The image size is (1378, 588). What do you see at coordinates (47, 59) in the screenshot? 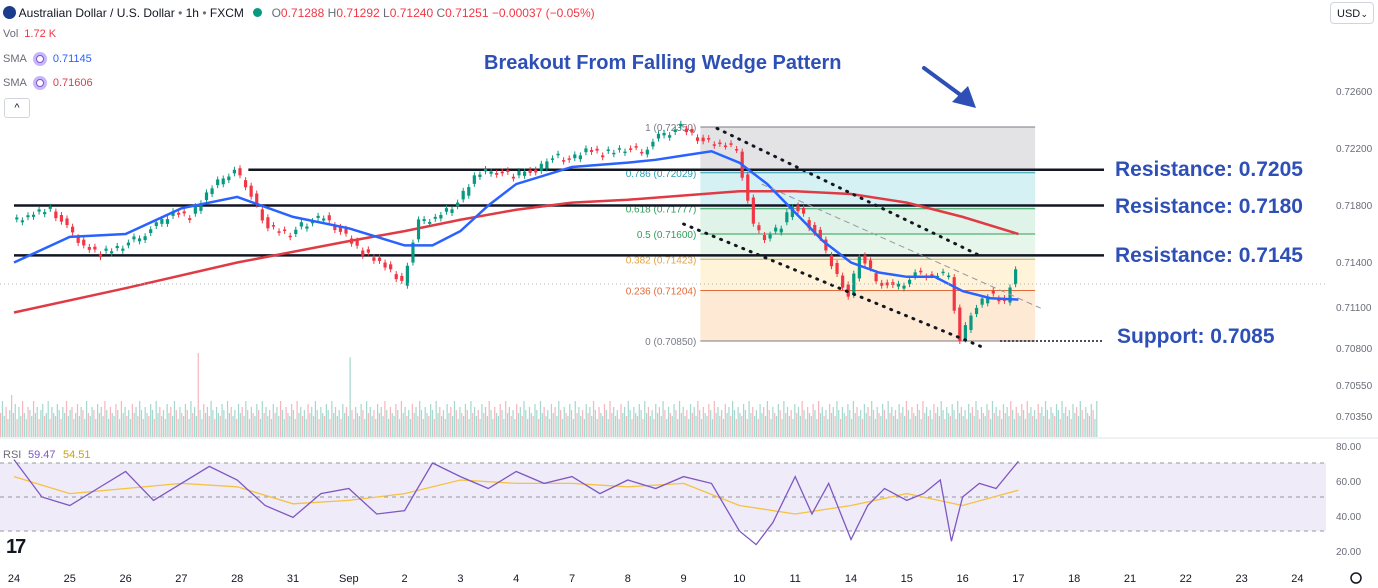
I see `sma-fast-legend: SMA 0.71145` at bounding box center [47, 59].